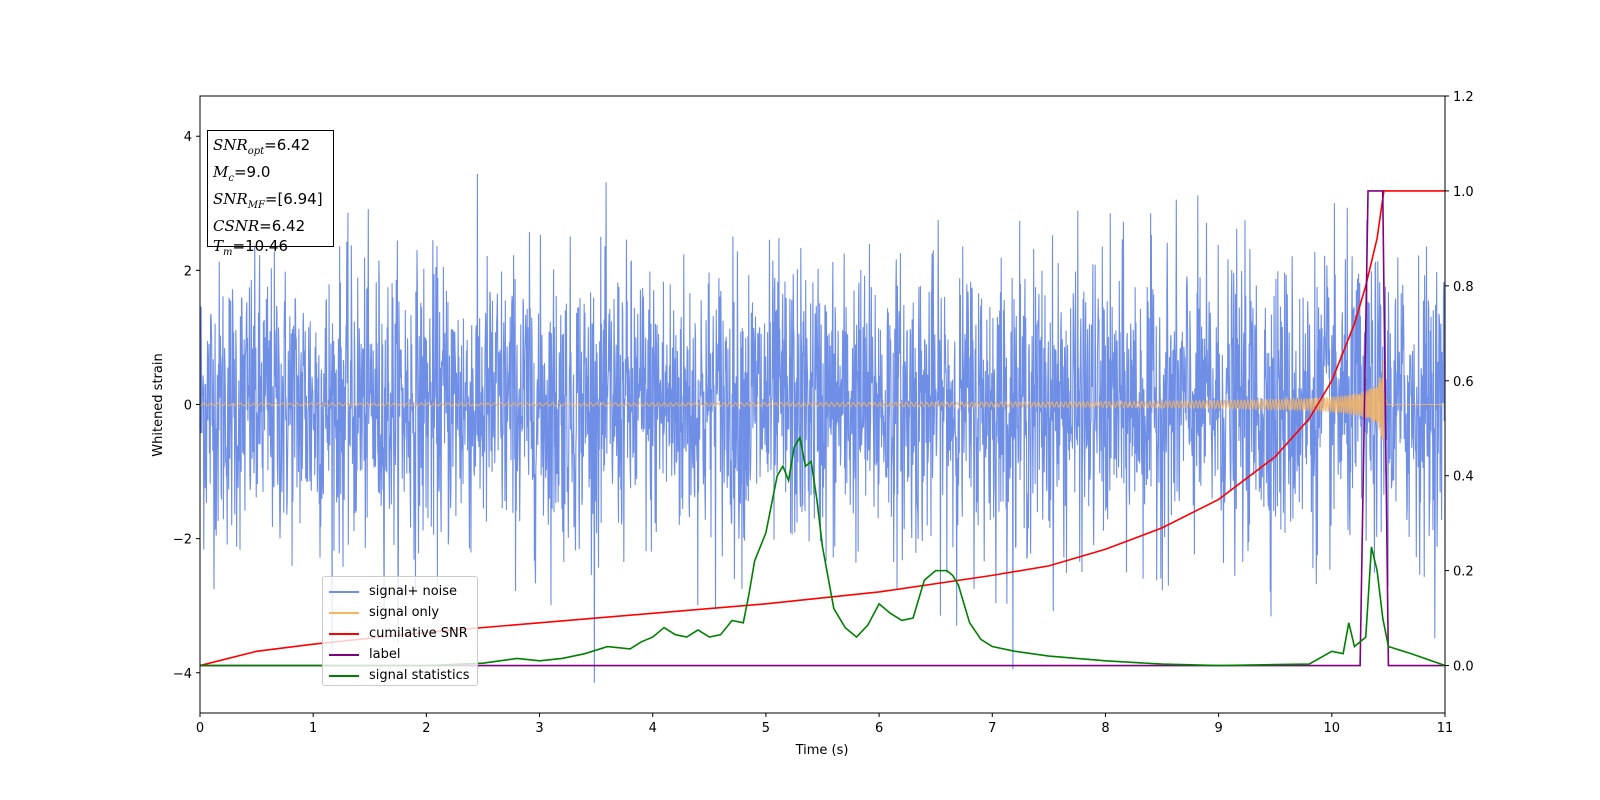 This screenshot has width=1600, height=800. Describe the element at coordinates (293, 199) in the screenshot. I see `snr-mf-value: =[6.94]` at that location.